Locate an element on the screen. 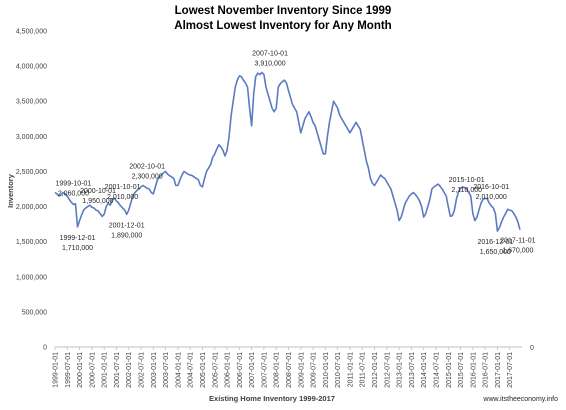 The width and height of the screenshot is (566, 410). x-tick-label: 2017-07-01 is located at coordinates (510, 370).